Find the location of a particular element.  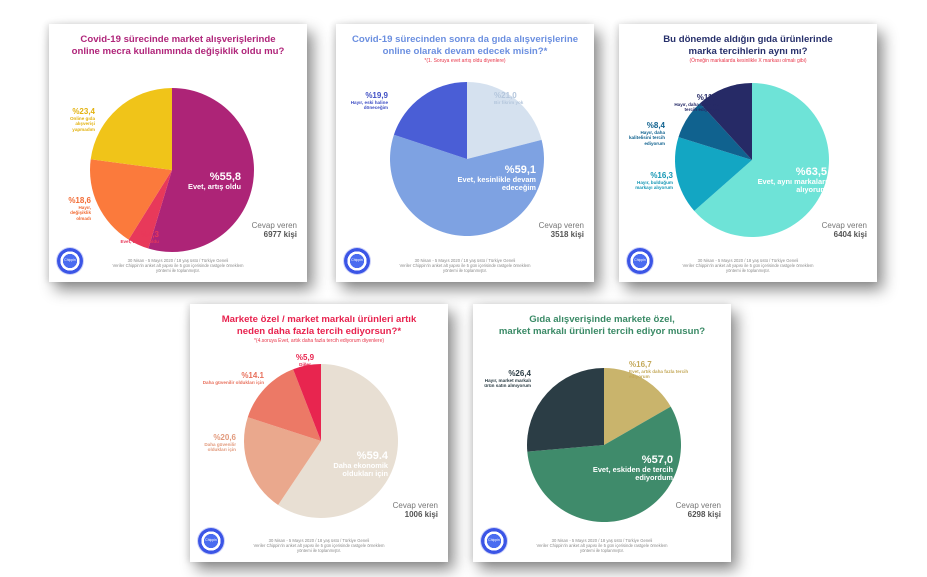

slice-percent: %11,8 is located at coordinates (707, 97).